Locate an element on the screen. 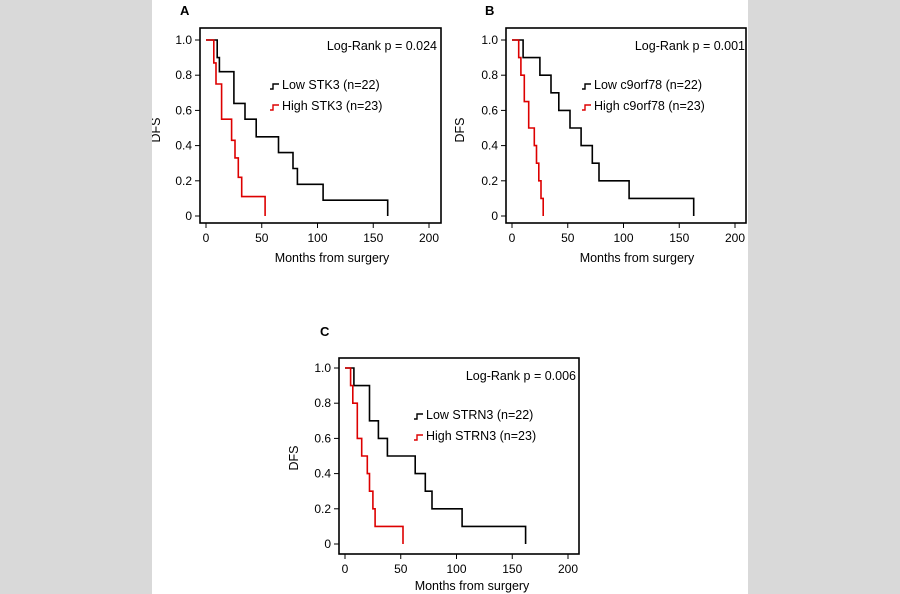 The image size is (900, 594). legend-entry: High STK3 (n=23) is located at coordinates (332, 106).